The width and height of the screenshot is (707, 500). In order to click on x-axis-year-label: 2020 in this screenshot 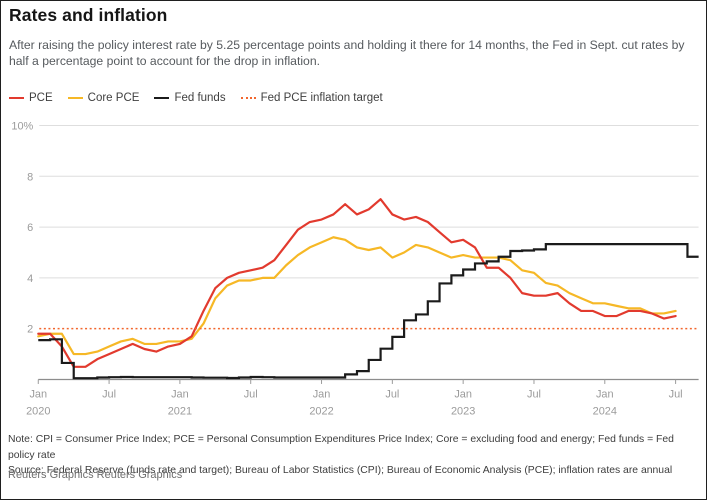, I will do `click(38, 411)`.